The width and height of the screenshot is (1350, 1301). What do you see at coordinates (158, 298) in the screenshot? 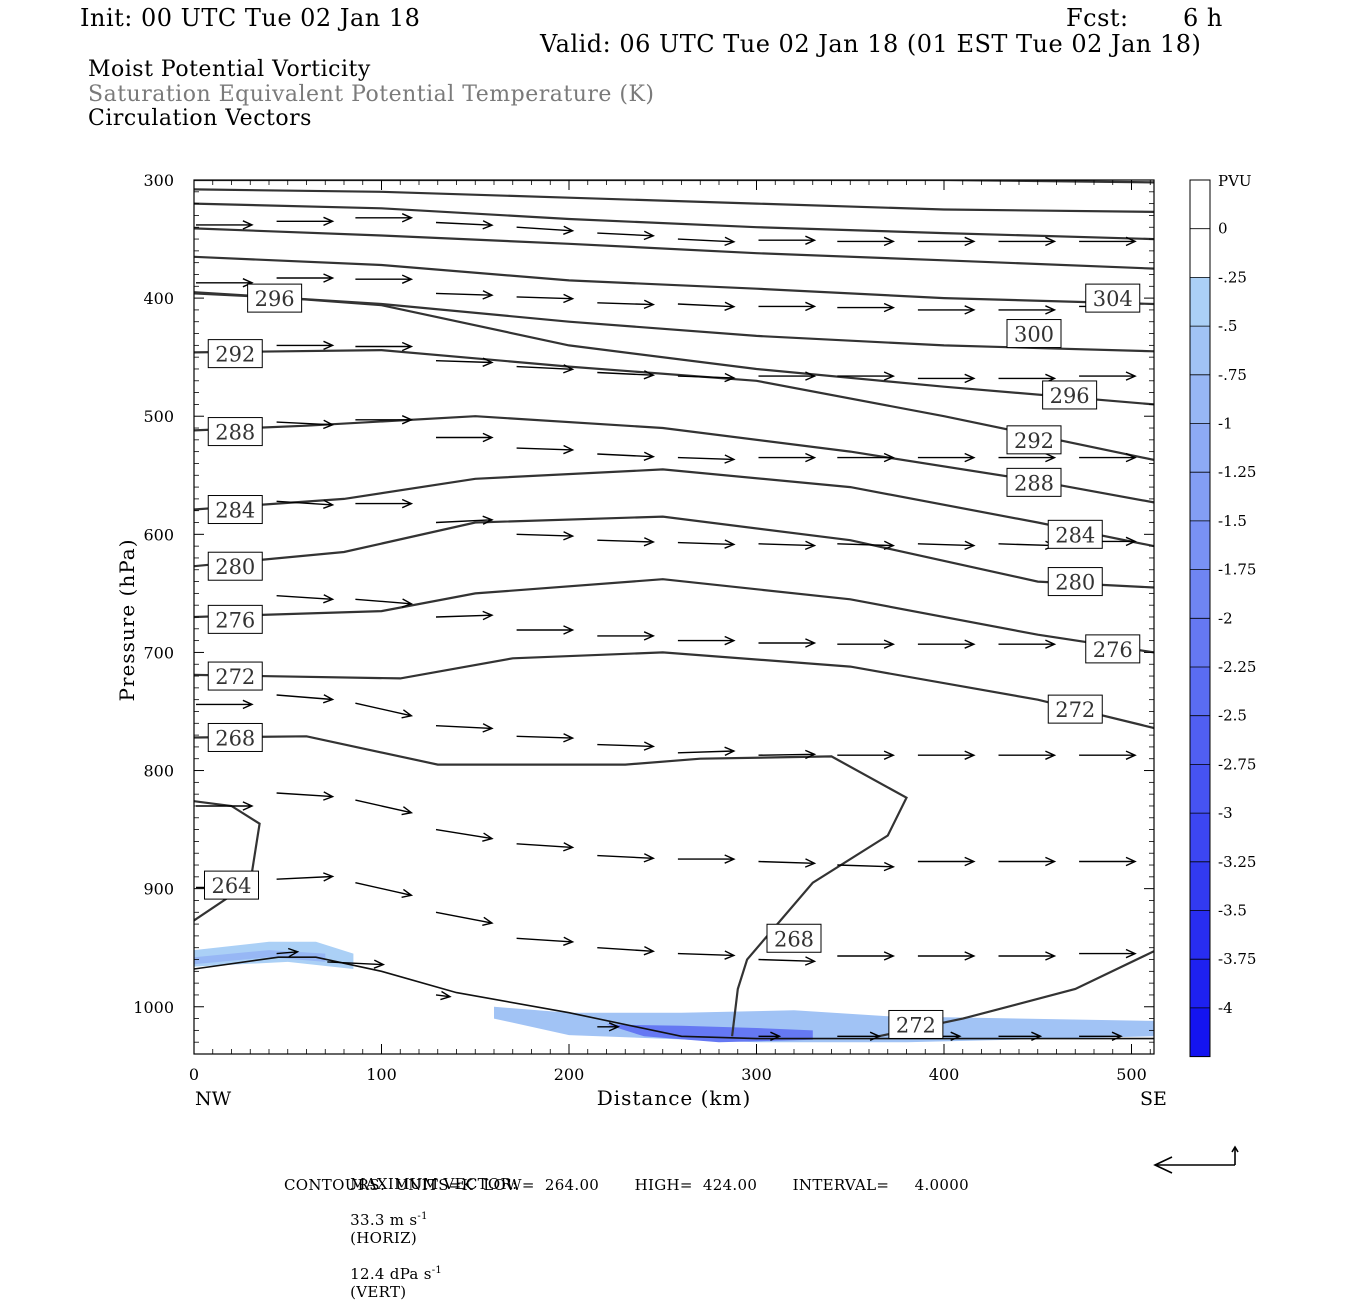
I see `y-tick-label: 400` at bounding box center [158, 298].